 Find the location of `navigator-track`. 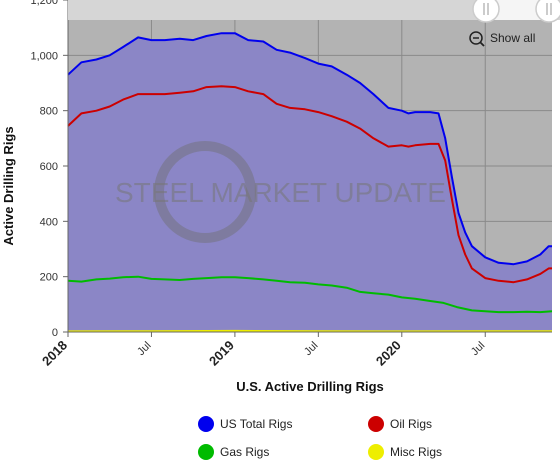

navigator-track is located at coordinates (314, 10).